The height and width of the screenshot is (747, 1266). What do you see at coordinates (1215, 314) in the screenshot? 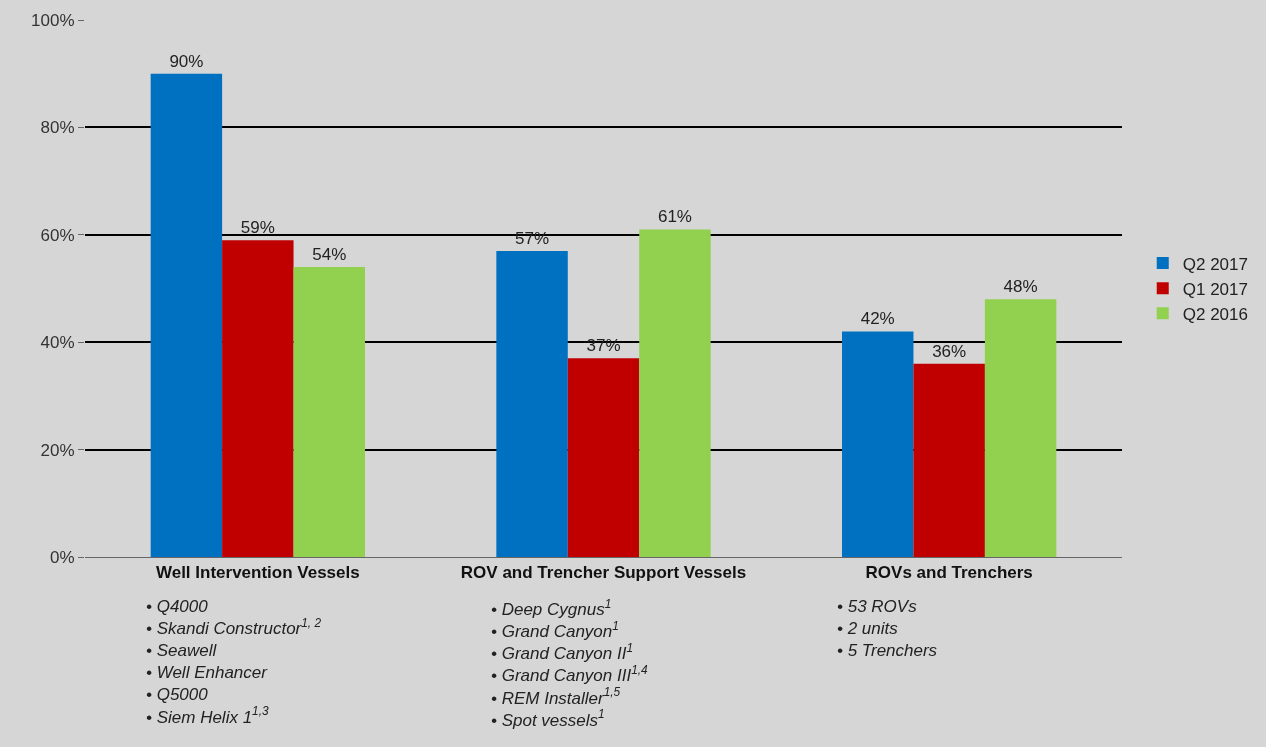
I see `legend-label: Q2 2016` at bounding box center [1215, 314].